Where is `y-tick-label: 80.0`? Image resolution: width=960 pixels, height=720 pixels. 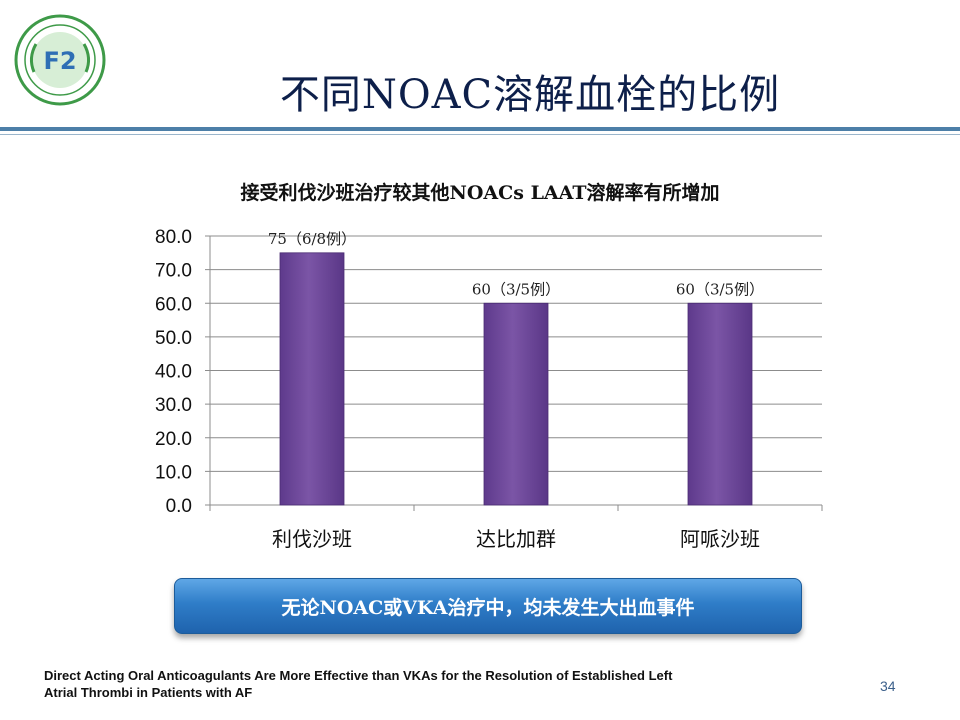 y-tick-label: 80.0 is located at coordinates (173, 237).